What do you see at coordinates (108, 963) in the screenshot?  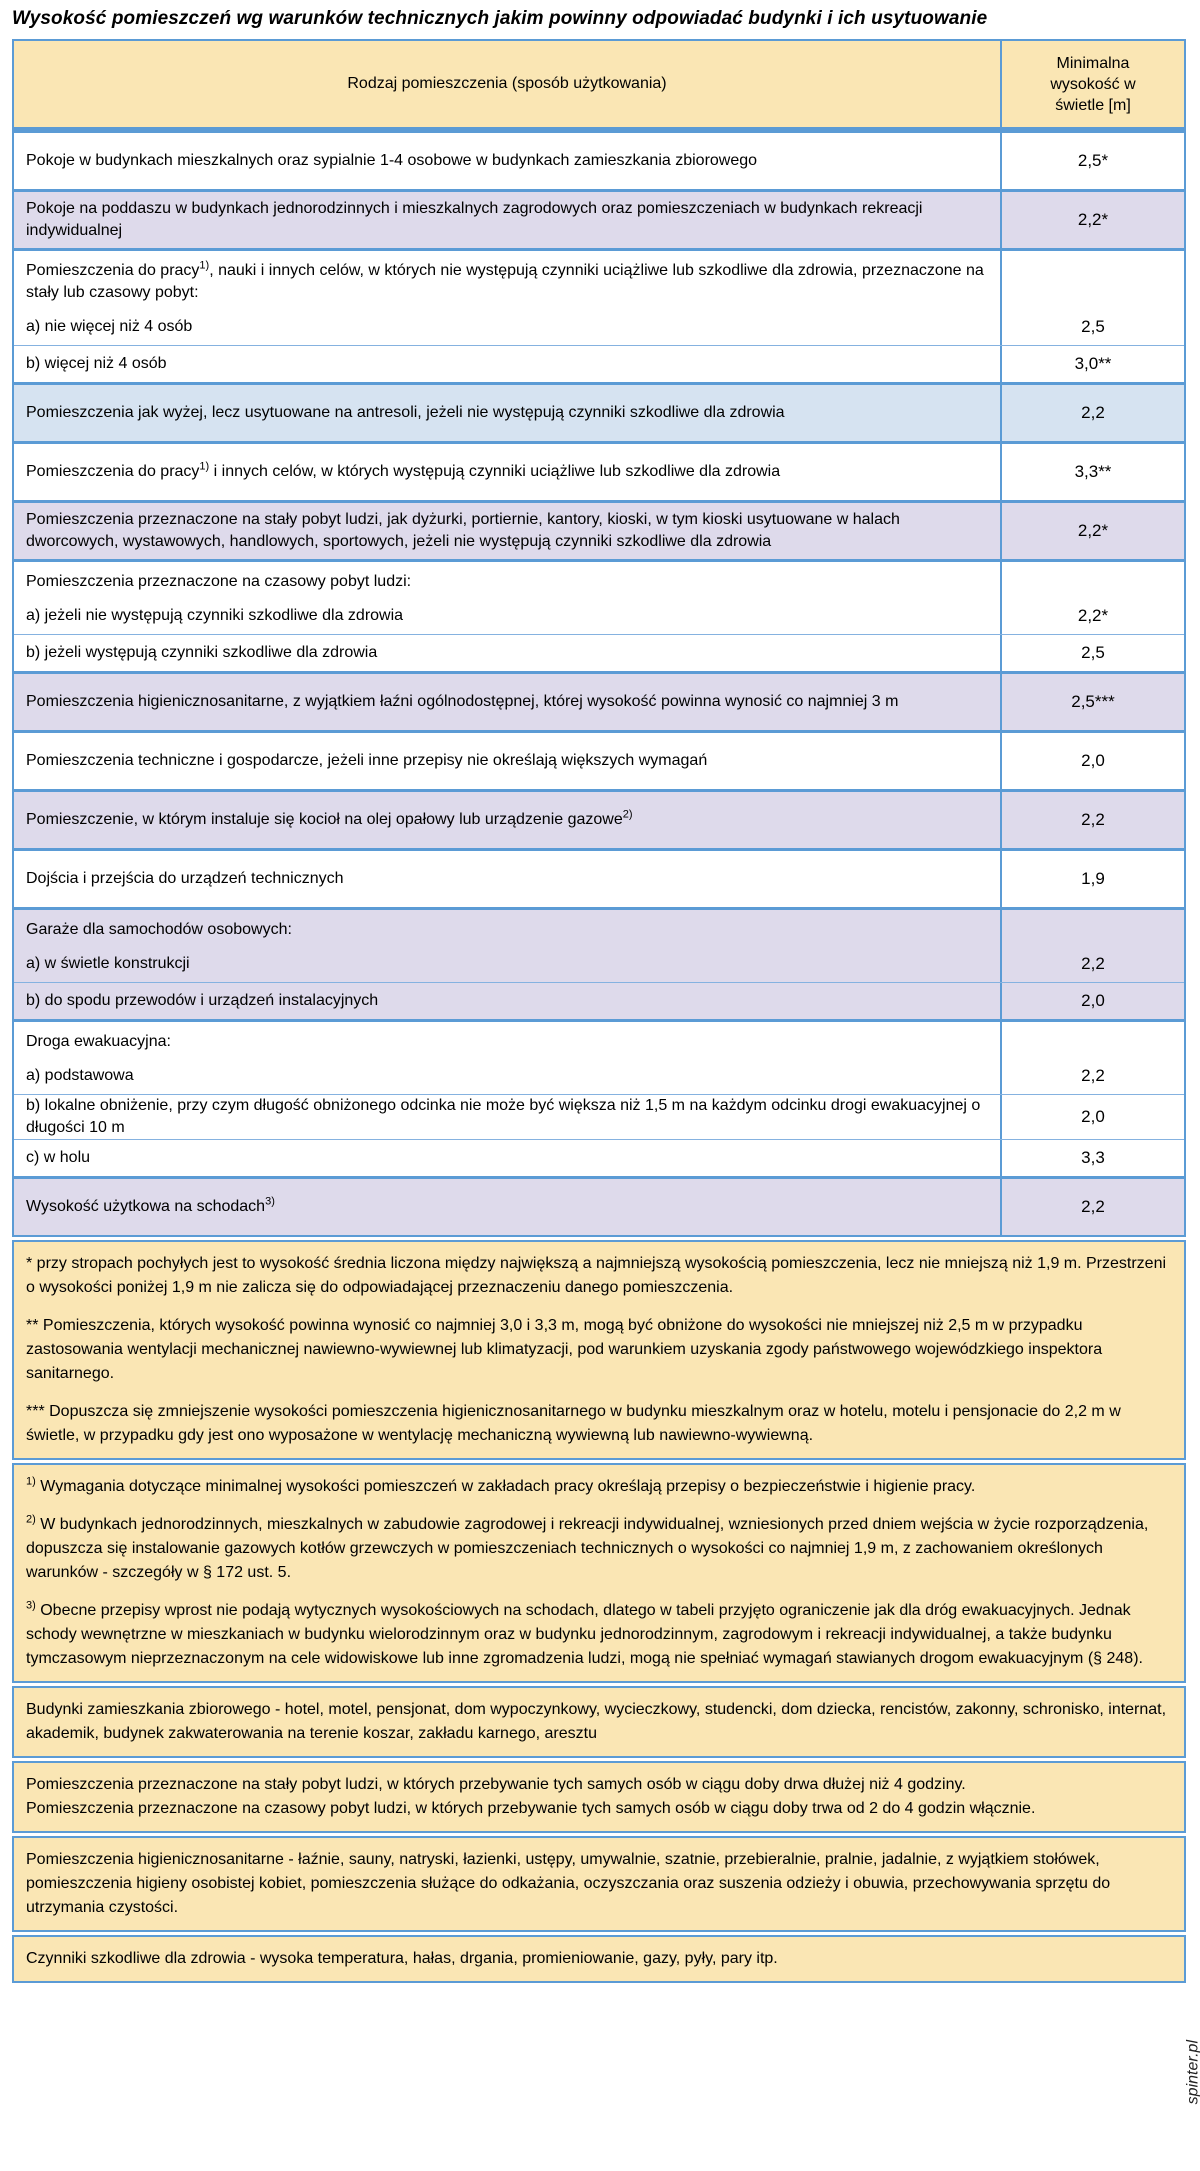 I see `room-type-cell: a) w świetle konstrukcji` at bounding box center [108, 963].